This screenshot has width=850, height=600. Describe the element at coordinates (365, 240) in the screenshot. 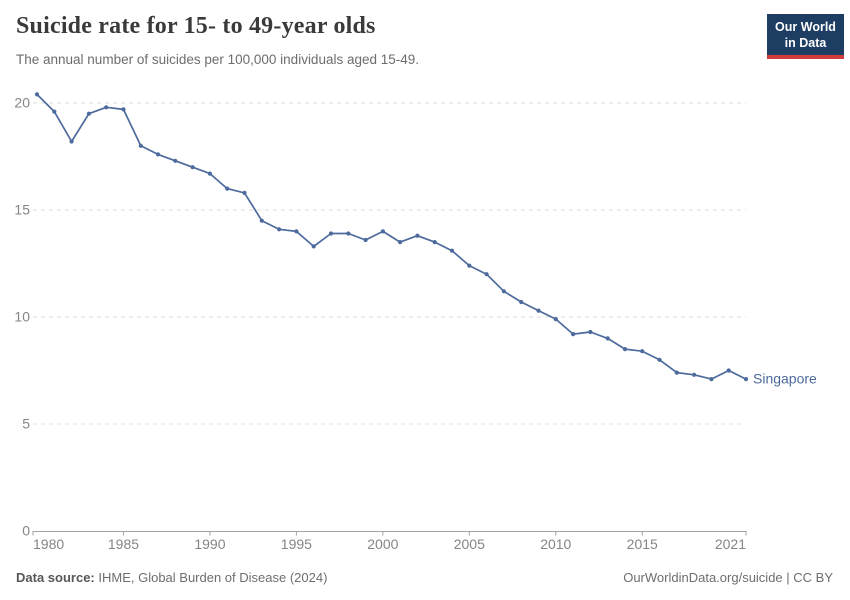

I see `data-point-1999` at that location.